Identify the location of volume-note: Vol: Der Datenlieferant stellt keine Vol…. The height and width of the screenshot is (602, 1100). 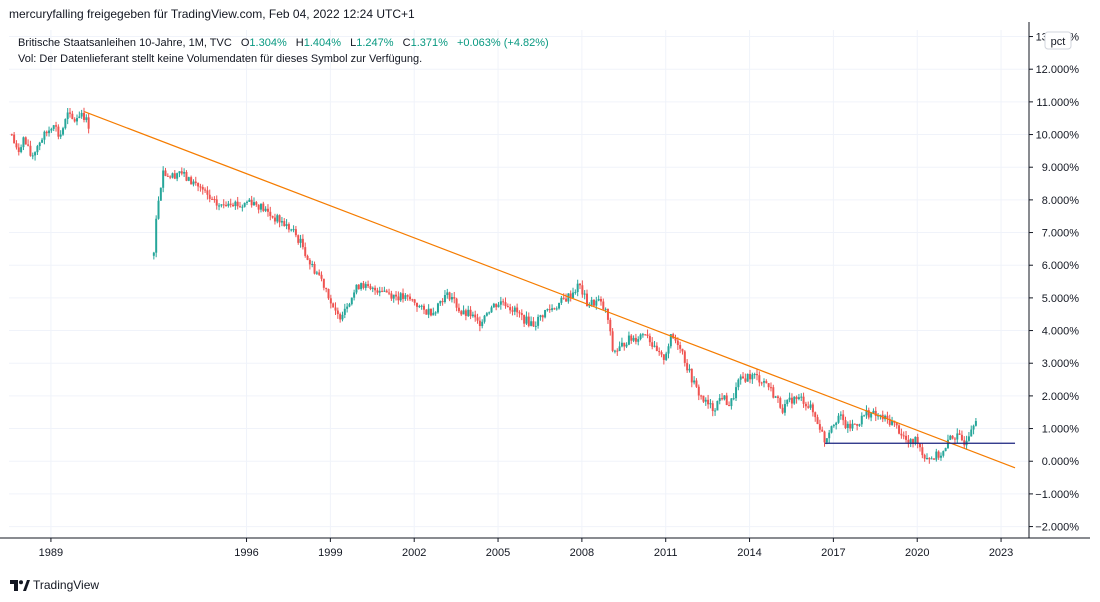
(220, 59).